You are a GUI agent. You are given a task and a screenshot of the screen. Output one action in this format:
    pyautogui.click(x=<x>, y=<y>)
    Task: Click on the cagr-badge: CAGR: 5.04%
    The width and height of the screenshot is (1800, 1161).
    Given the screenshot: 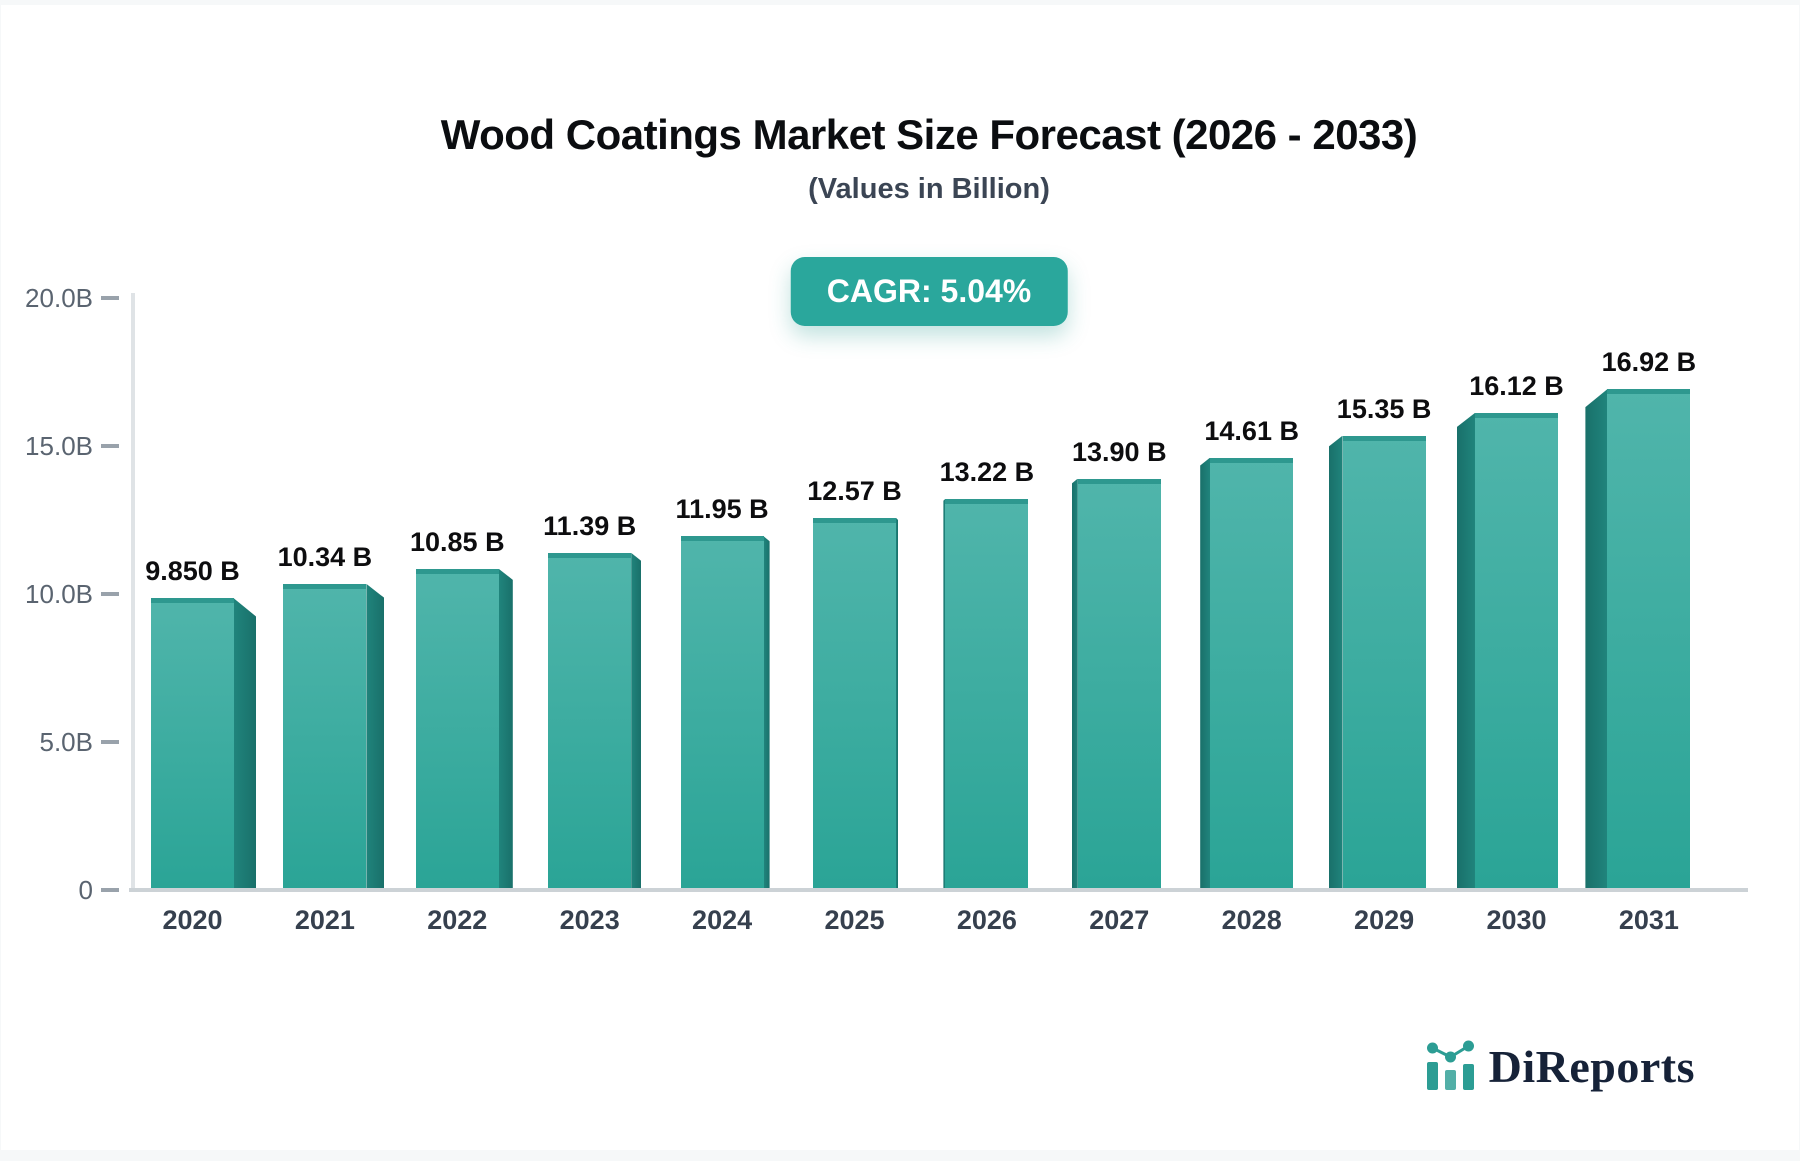 What is the action you would take?
    pyautogui.click(x=929, y=291)
    